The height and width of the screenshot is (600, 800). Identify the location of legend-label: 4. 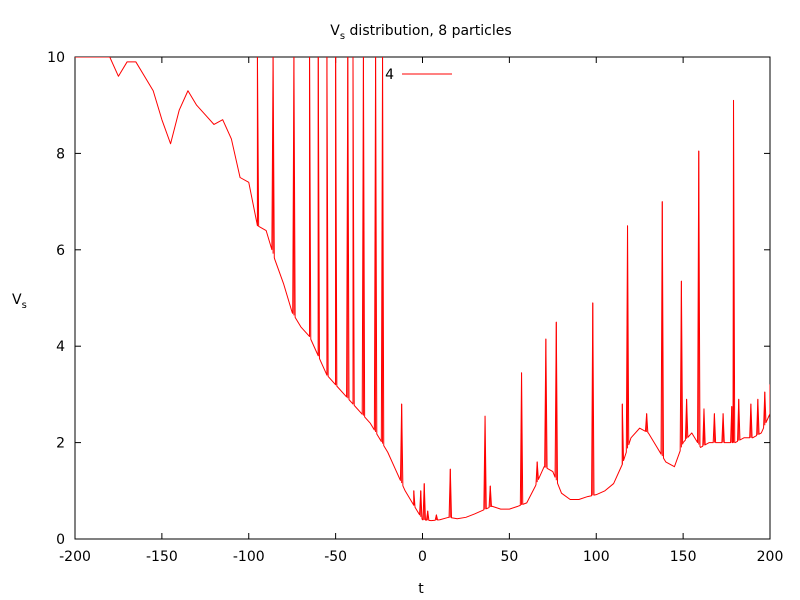
(389, 75).